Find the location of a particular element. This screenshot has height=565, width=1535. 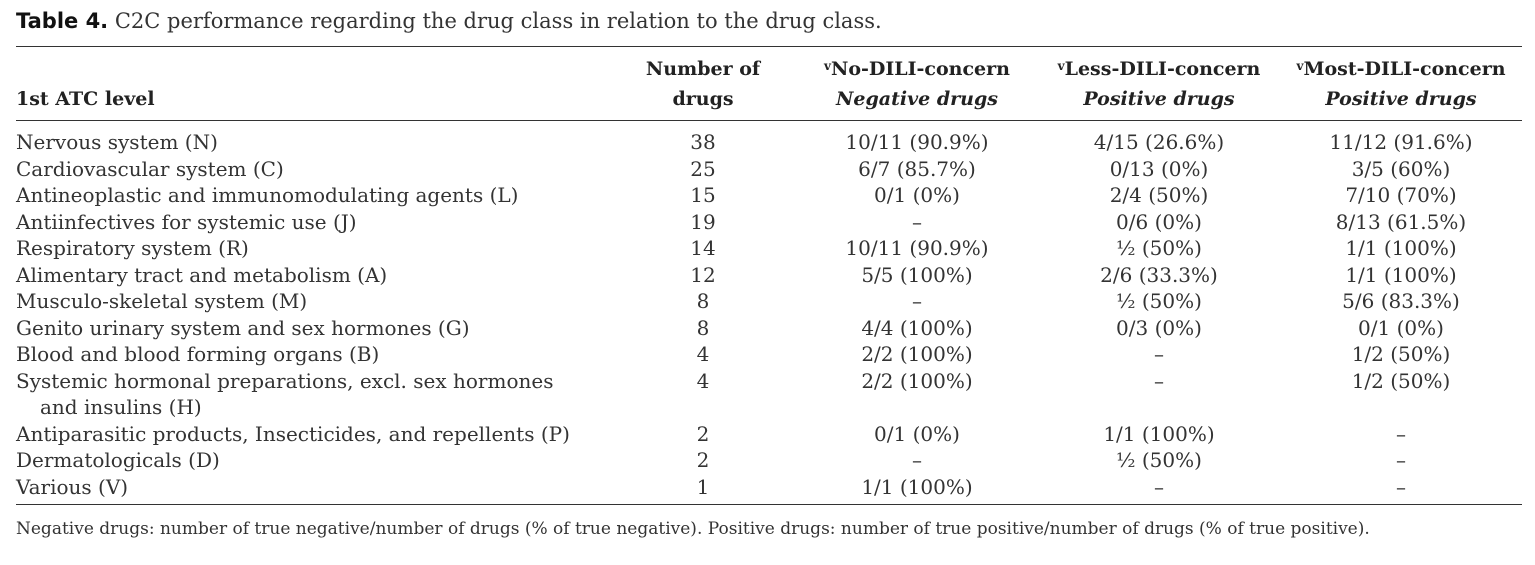

header-number-of-drugs: Number of drugs is located at coordinates (703, 84).